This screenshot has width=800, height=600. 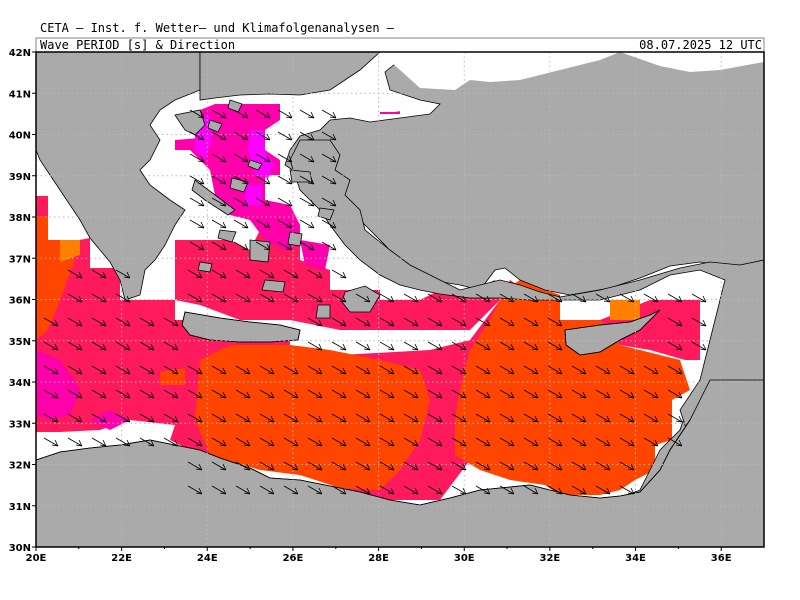 What do you see at coordinates (138, 45) in the screenshot?
I see `variable-title: Wave_PERIOD_[s]_&_Direction` at bounding box center [138, 45].